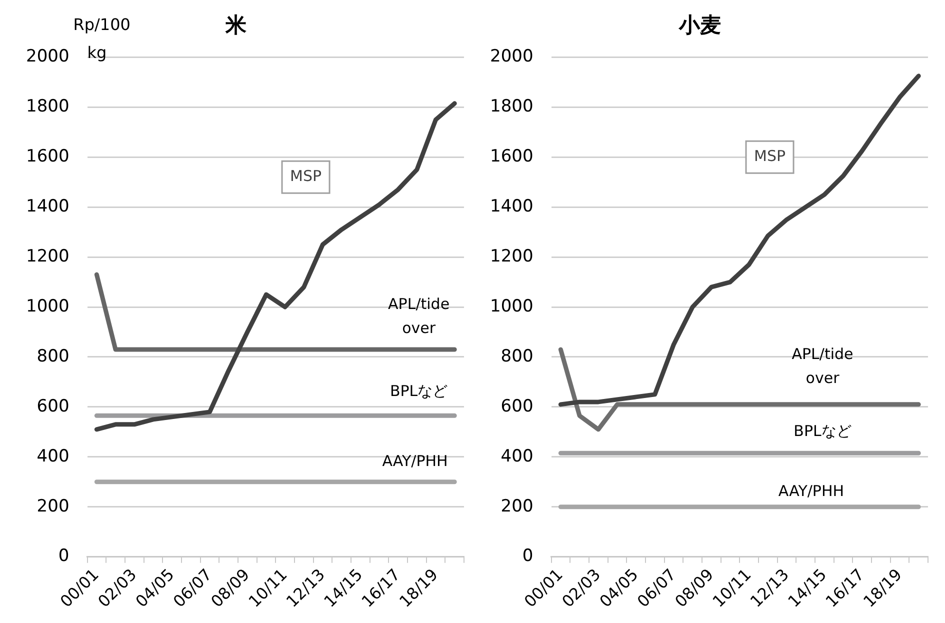 This screenshot has width=945, height=623. What do you see at coordinates (101, 38) in the screenshot?
I see `y-axis-title: Rp/100 kg` at bounding box center [101, 38].